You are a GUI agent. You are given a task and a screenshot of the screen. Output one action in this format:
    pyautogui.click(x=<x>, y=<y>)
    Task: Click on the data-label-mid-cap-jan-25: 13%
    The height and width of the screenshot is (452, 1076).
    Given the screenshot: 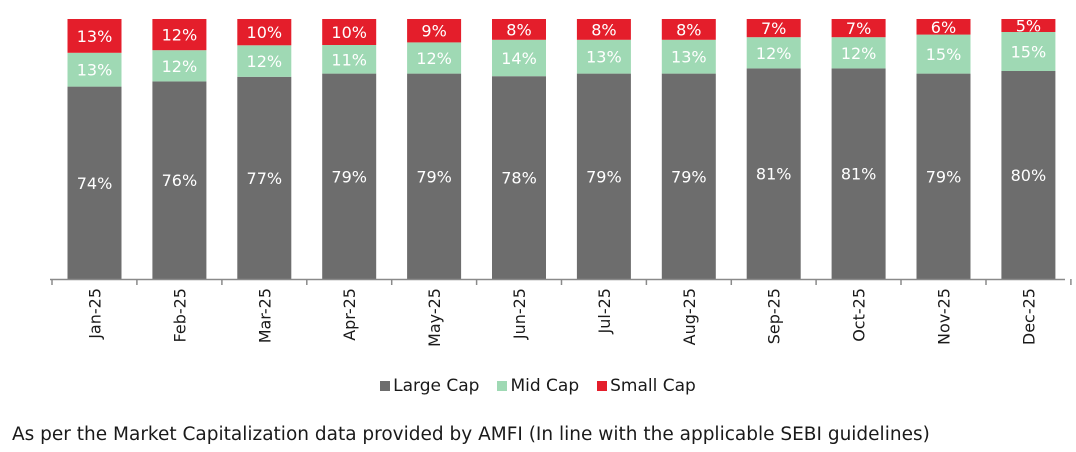 What is the action you would take?
    pyautogui.click(x=95, y=70)
    